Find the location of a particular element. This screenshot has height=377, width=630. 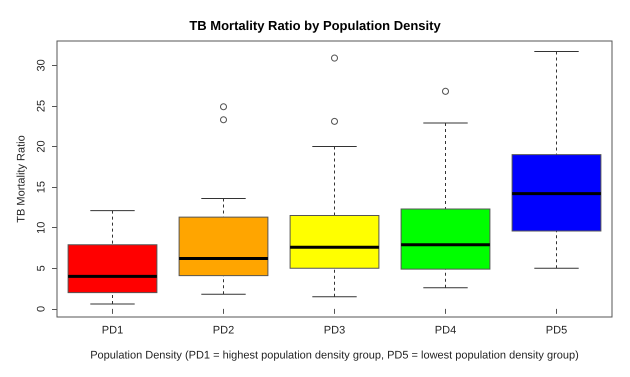

y-tick-label: 5 is located at coordinates (42, 268).